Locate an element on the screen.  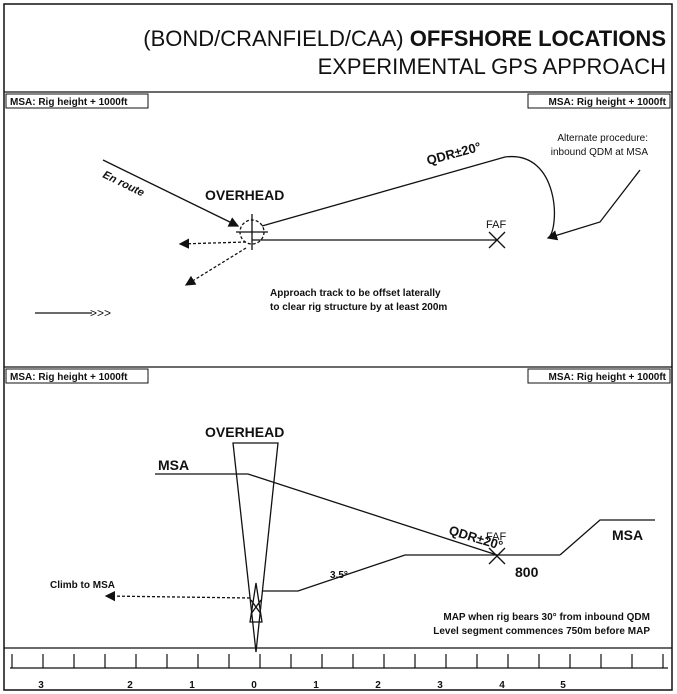
angle-label: 3.5° is located at coordinates (339, 575).